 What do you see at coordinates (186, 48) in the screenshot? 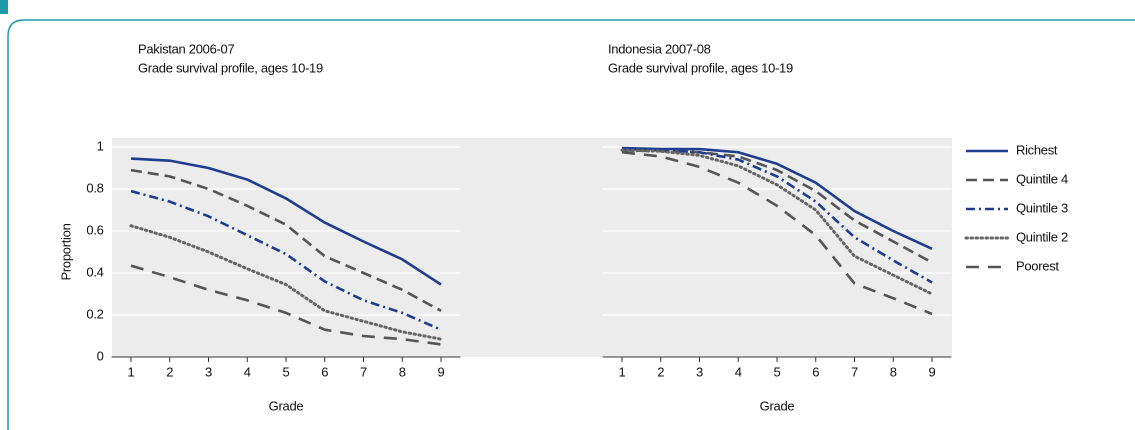
I see `chart-title: Pakistan 2006-07` at bounding box center [186, 48].